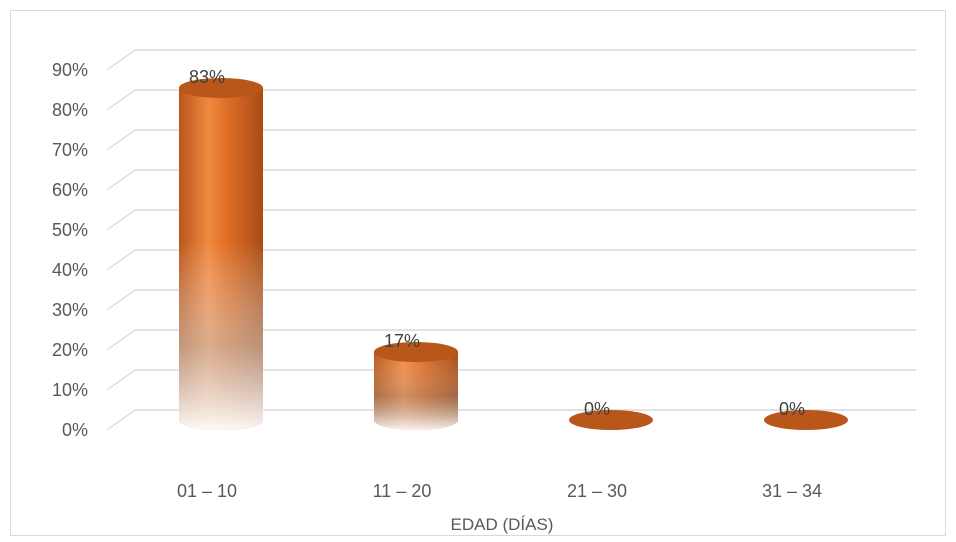 This screenshot has width=956, height=542. What do you see at coordinates (70, 70) in the screenshot?
I see `y-tick-label: 90%` at bounding box center [70, 70].